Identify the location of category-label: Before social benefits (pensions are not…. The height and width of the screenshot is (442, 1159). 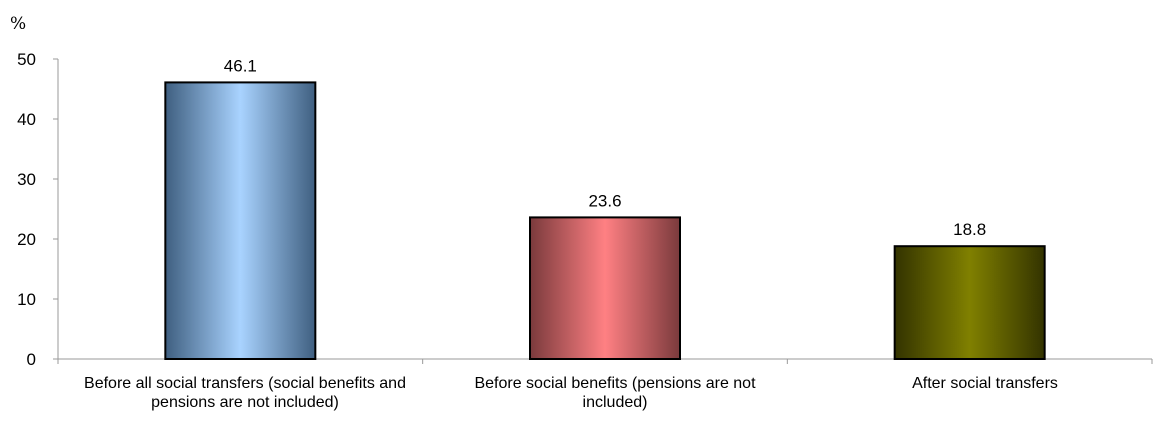
(615, 393).